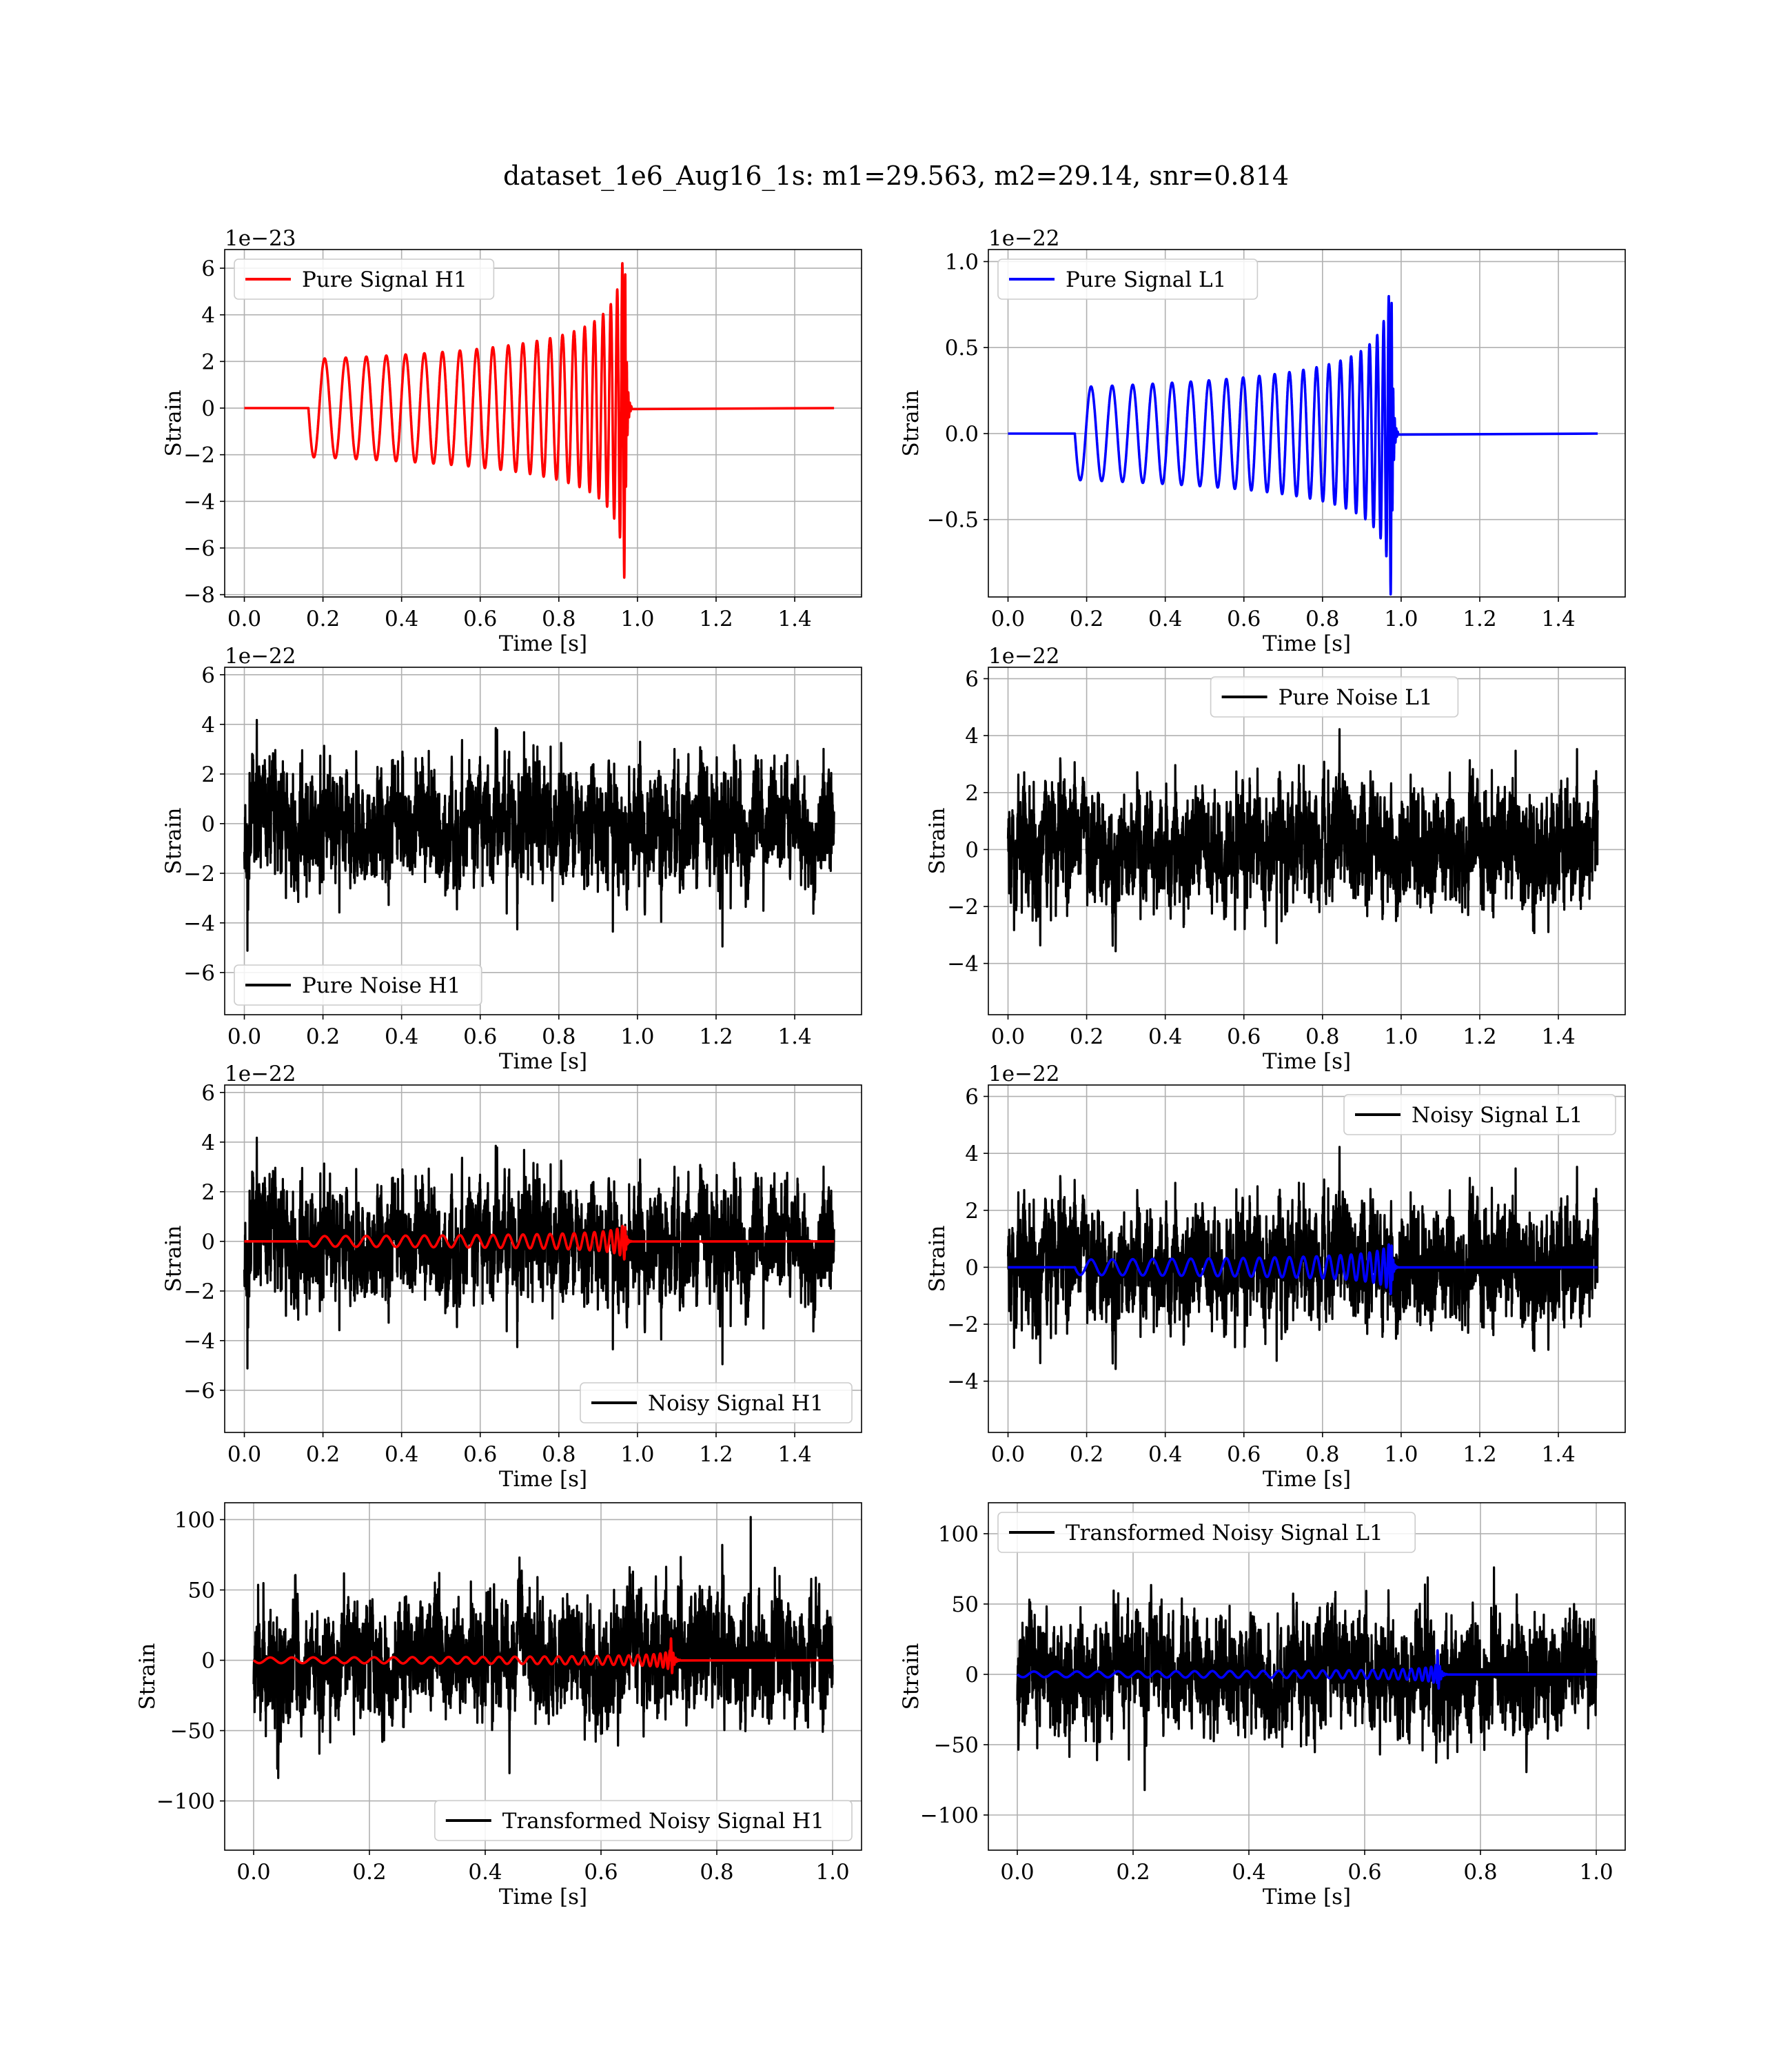 The image size is (1792, 2068). I want to click on legend-label: Pure Noise H1, so click(381, 985).